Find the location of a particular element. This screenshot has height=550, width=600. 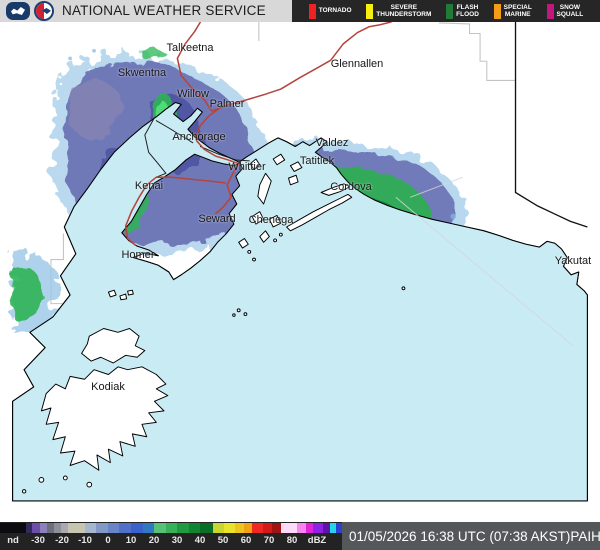

colorbar-tick--20: -20 is located at coordinates (62, 540).